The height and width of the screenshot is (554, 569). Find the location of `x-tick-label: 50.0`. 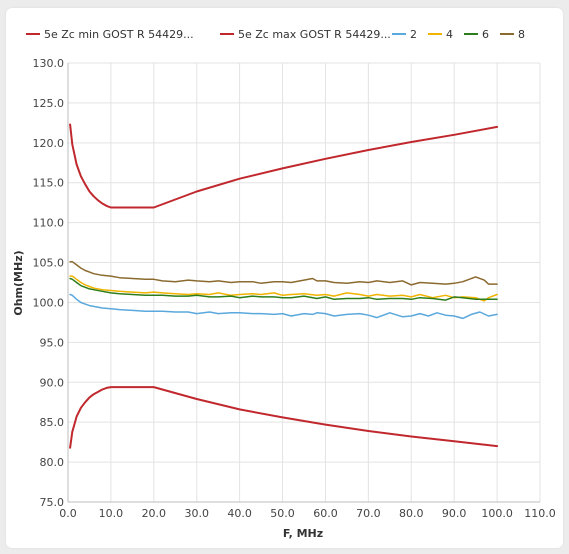

x-tick-label: 50.0 is located at coordinates (282, 513).